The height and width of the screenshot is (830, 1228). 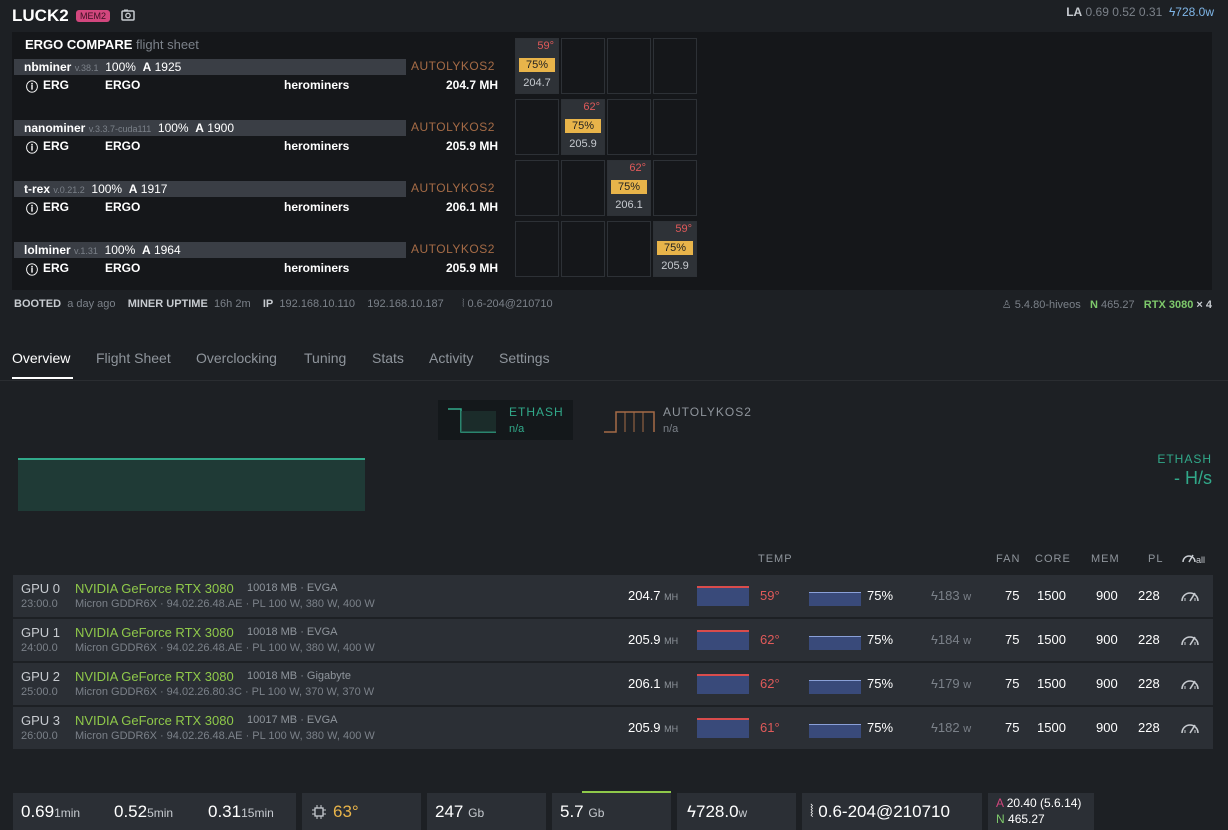 What do you see at coordinates (472, 420) in the screenshot?
I see `ethash-chart-icon` at bounding box center [472, 420].